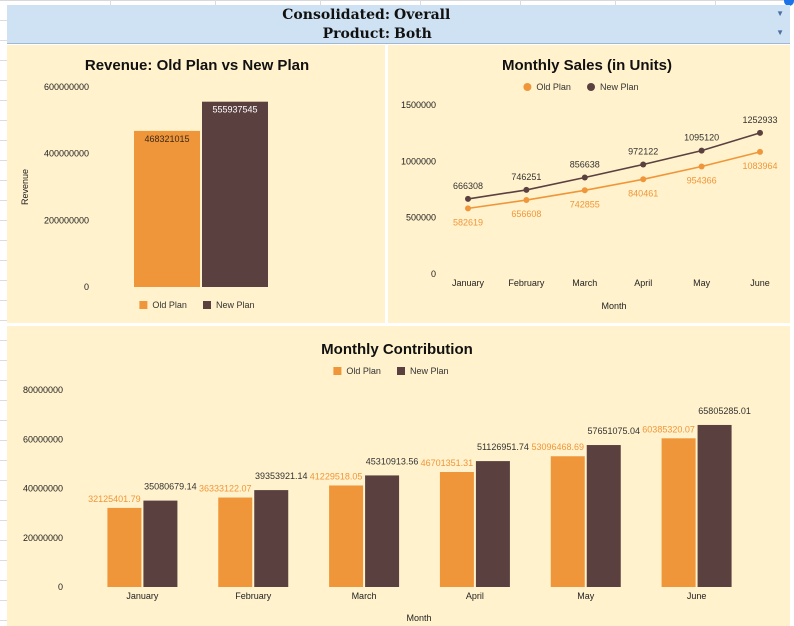 The width and height of the screenshot is (794, 626). I want to click on y-tick-label: 80000000, so click(43, 390).